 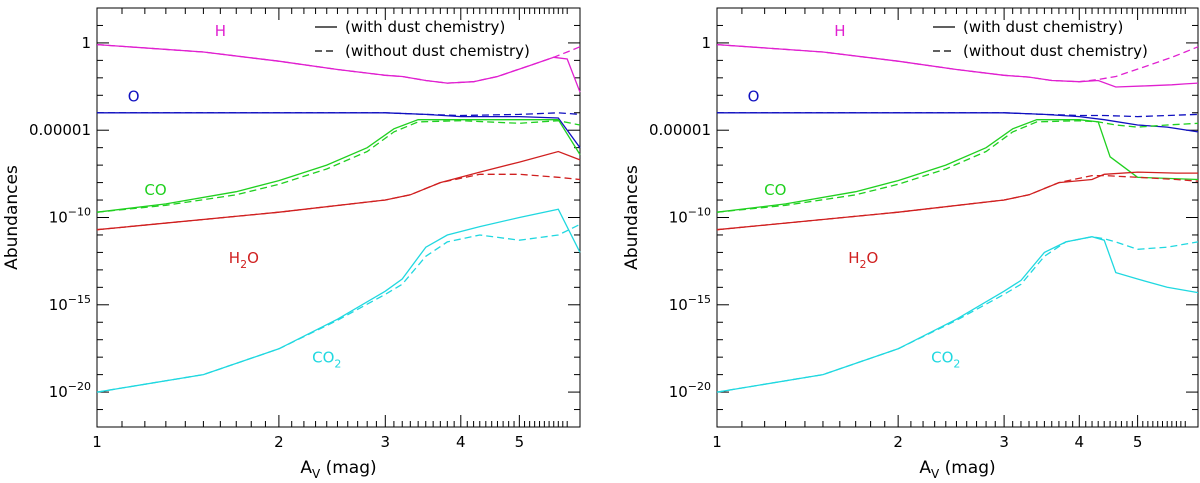 I want to click on co2-with-dust-line, so click(x=957, y=314).